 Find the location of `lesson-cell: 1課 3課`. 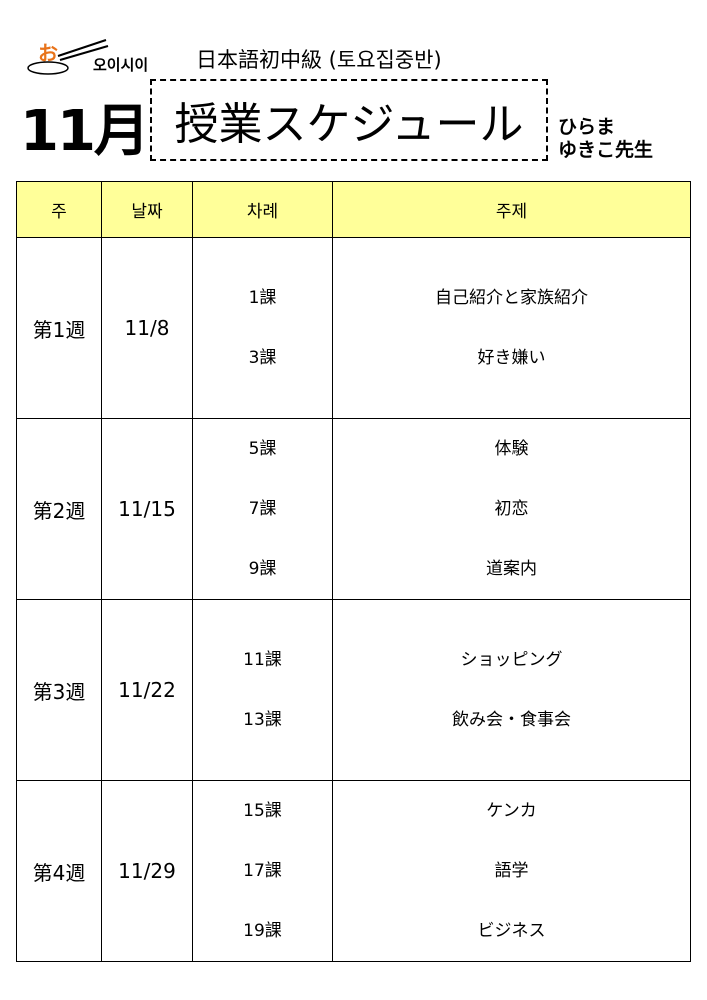

lesson-cell: 1課 3課 is located at coordinates (262, 328).